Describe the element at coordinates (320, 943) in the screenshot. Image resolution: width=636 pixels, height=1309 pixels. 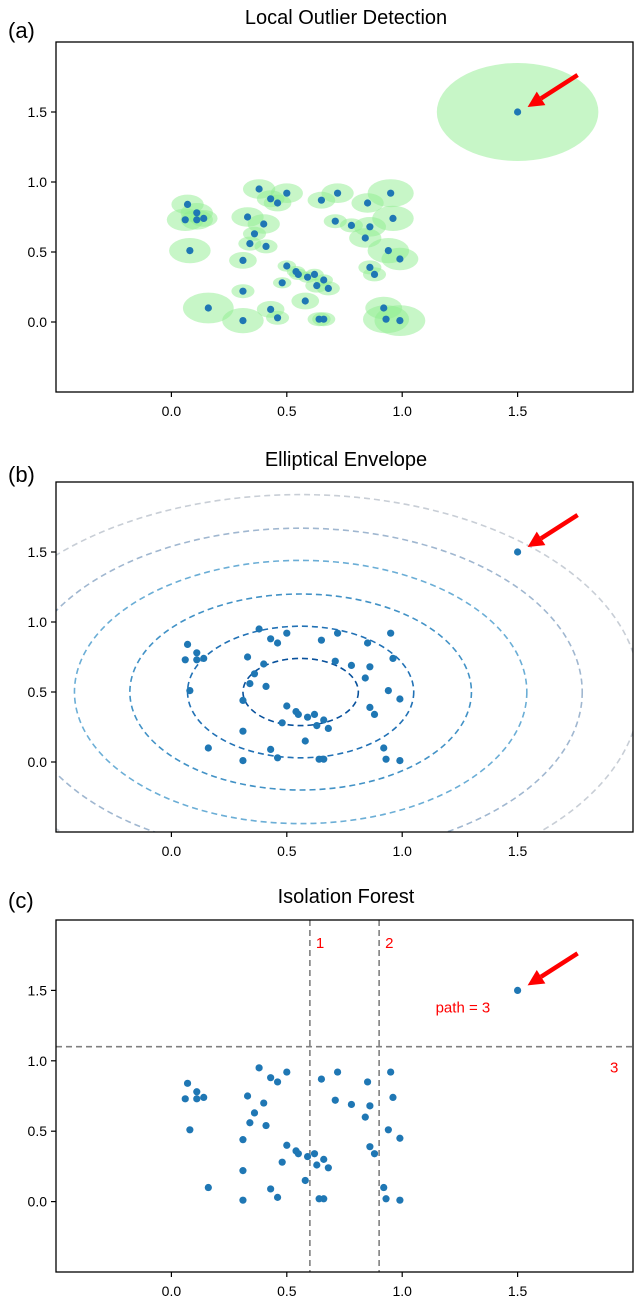
I see `split-label: 1` at that location.